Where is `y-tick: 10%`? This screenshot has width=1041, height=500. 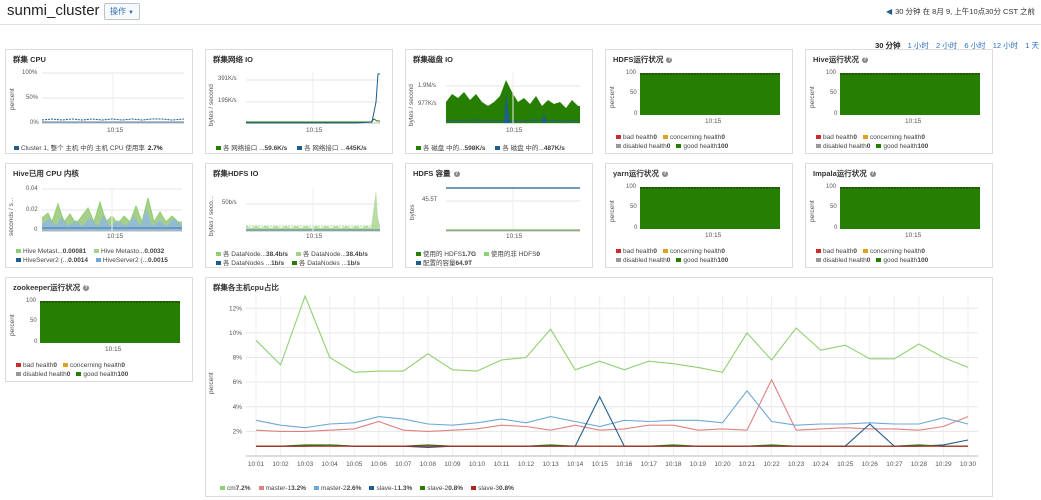 y-tick: 10% is located at coordinates (235, 333).